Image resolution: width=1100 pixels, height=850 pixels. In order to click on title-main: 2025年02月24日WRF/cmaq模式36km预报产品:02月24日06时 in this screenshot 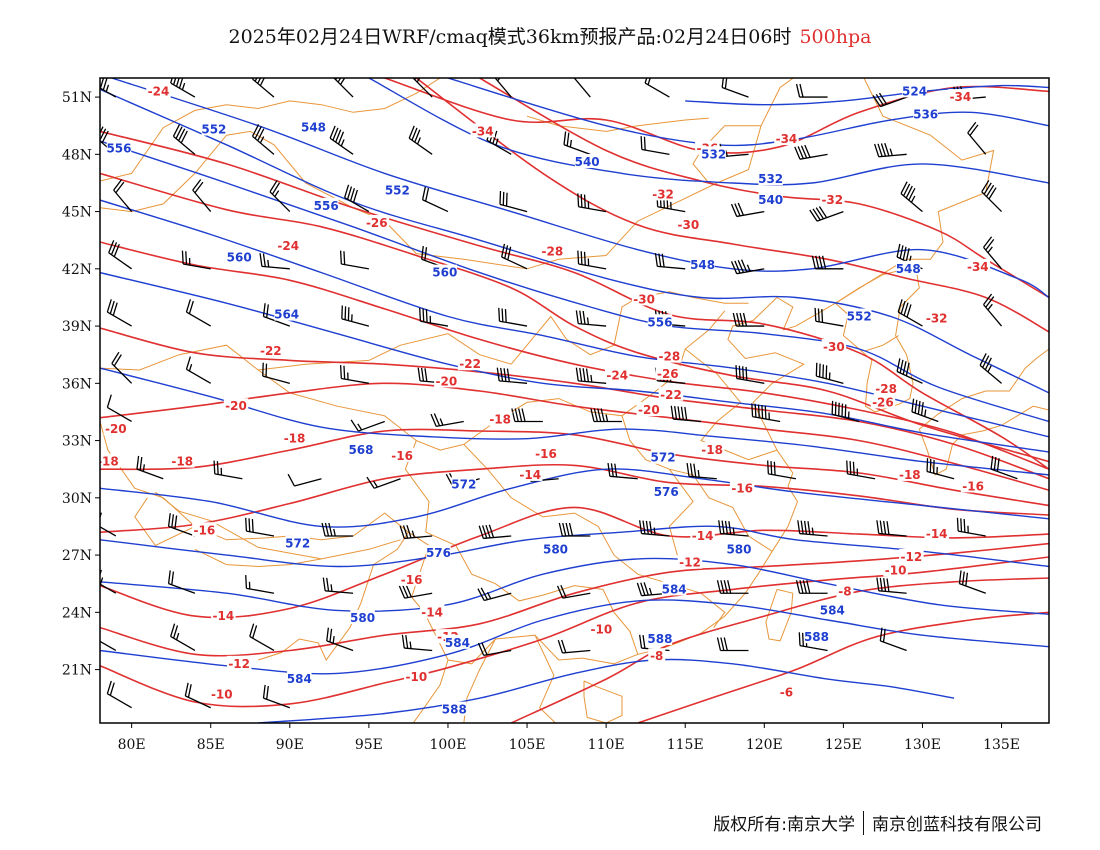, I will do `click(510, 37)`.